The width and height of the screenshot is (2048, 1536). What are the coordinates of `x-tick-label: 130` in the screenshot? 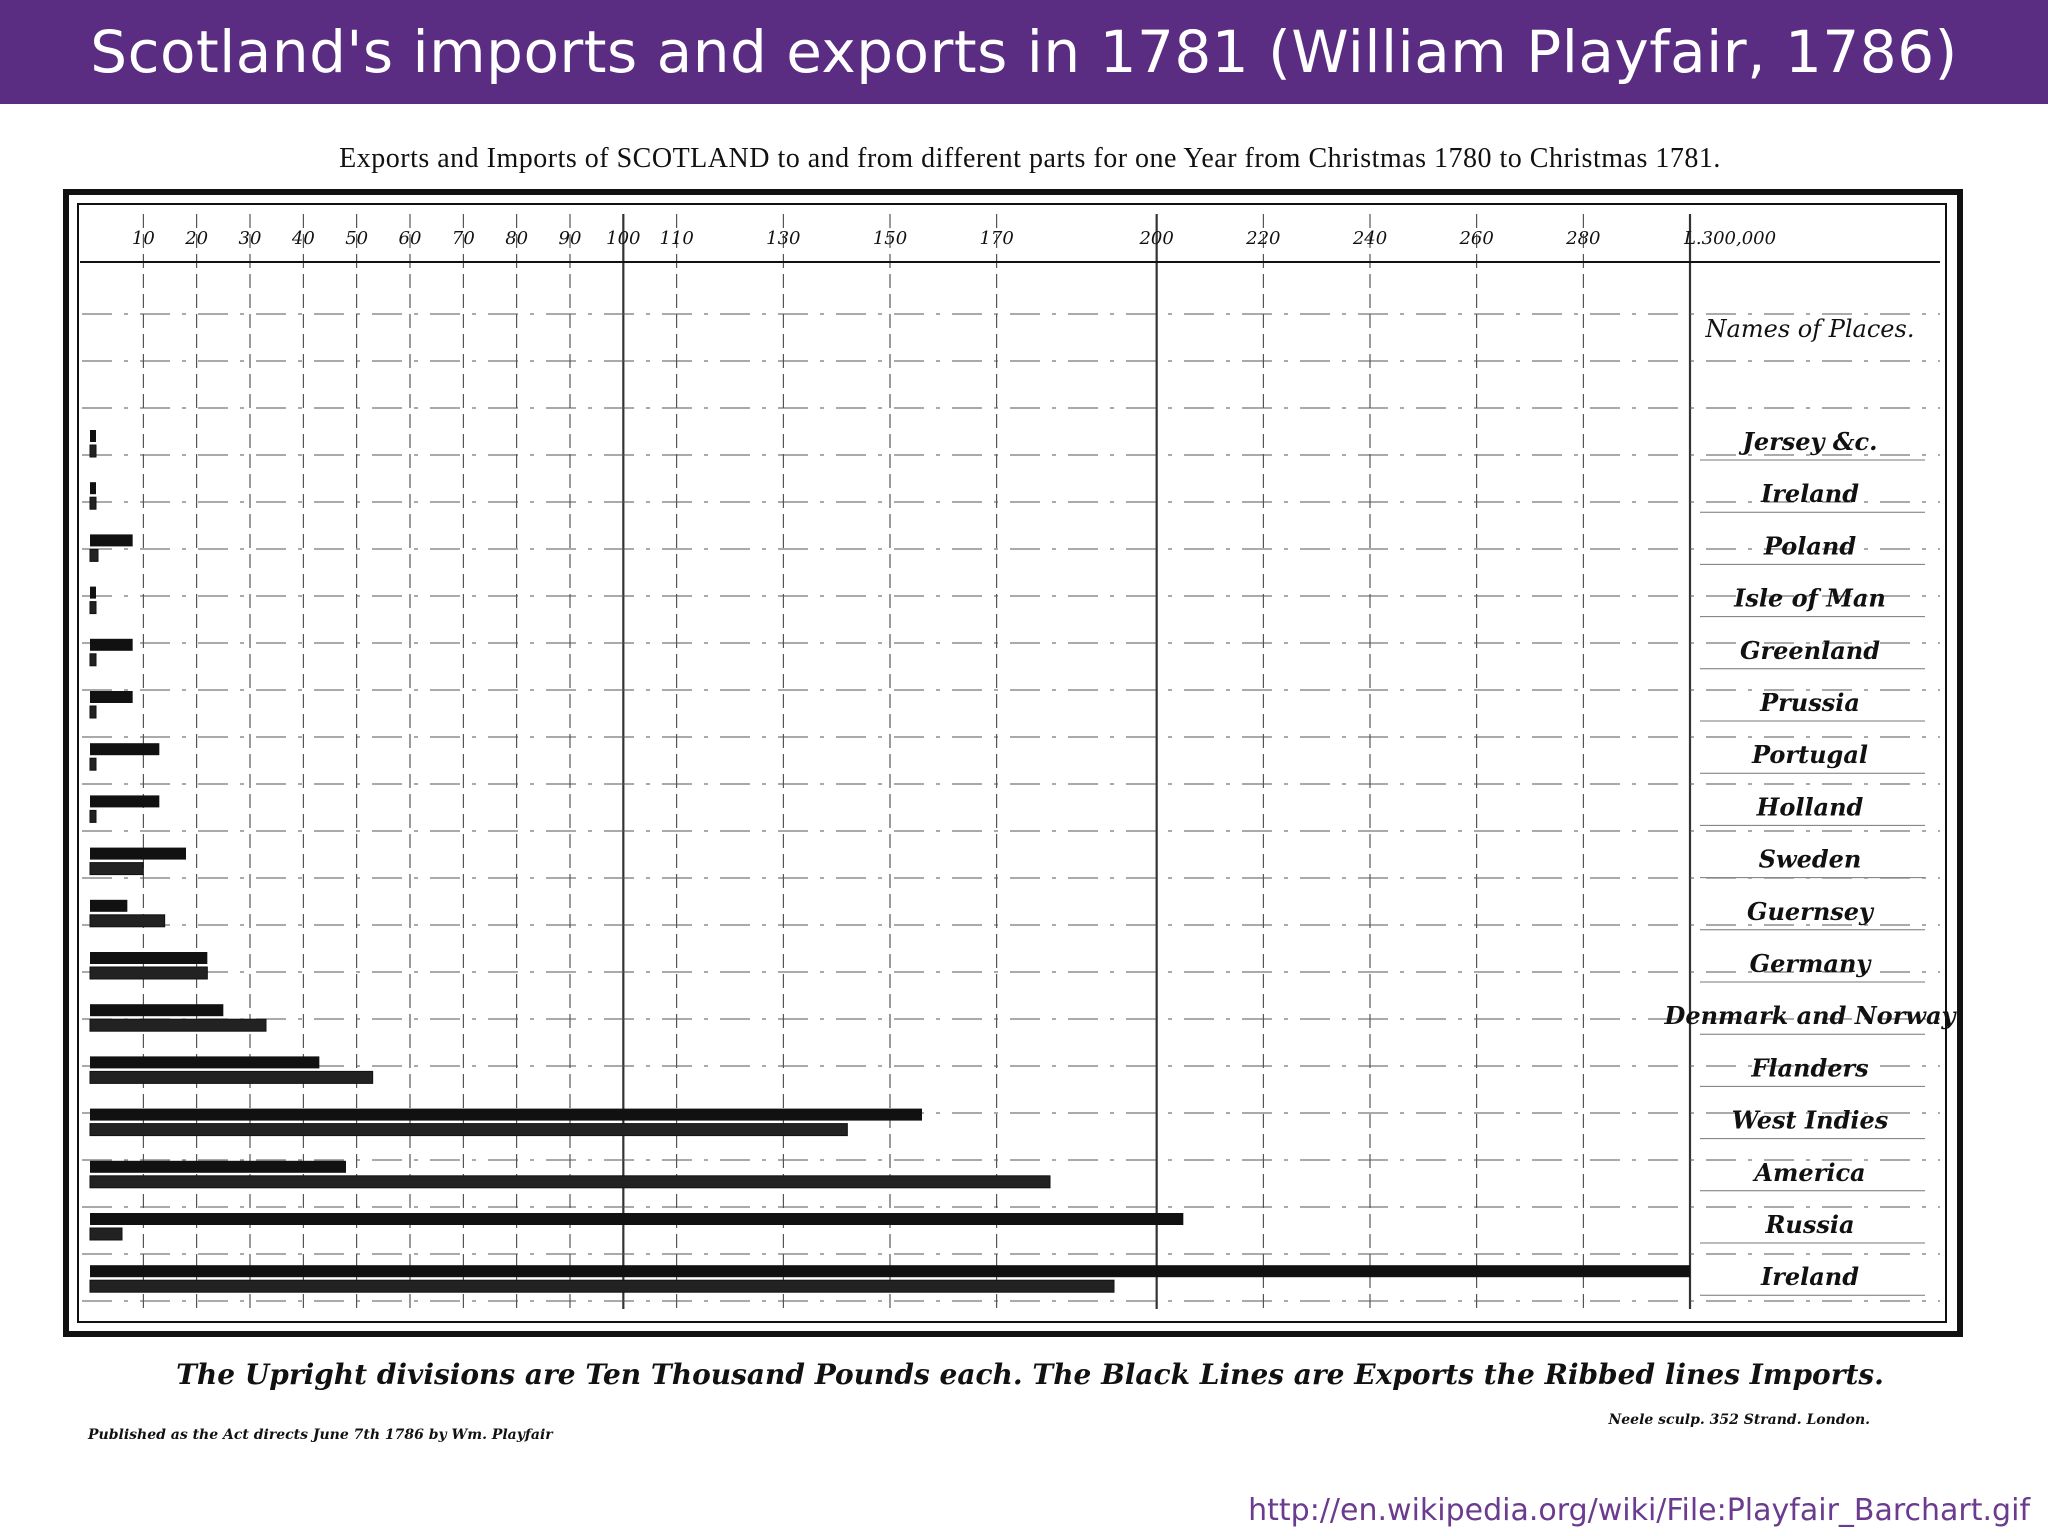 It's located at (783, 238).